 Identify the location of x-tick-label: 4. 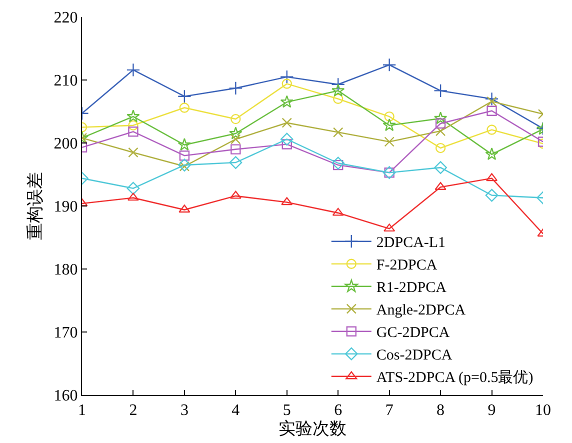
(236, 411).